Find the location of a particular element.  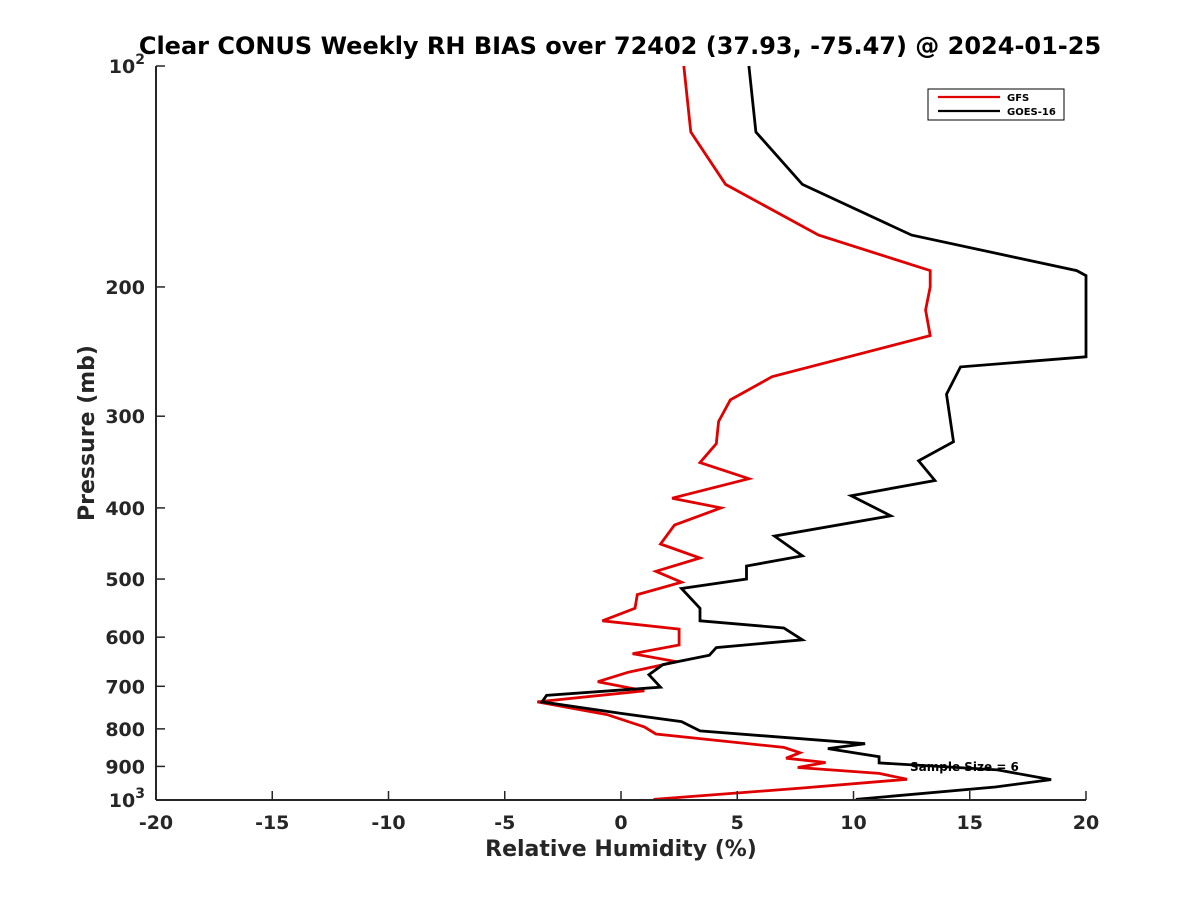

y-tick-label: 700 is located at coordinates (125, 687).